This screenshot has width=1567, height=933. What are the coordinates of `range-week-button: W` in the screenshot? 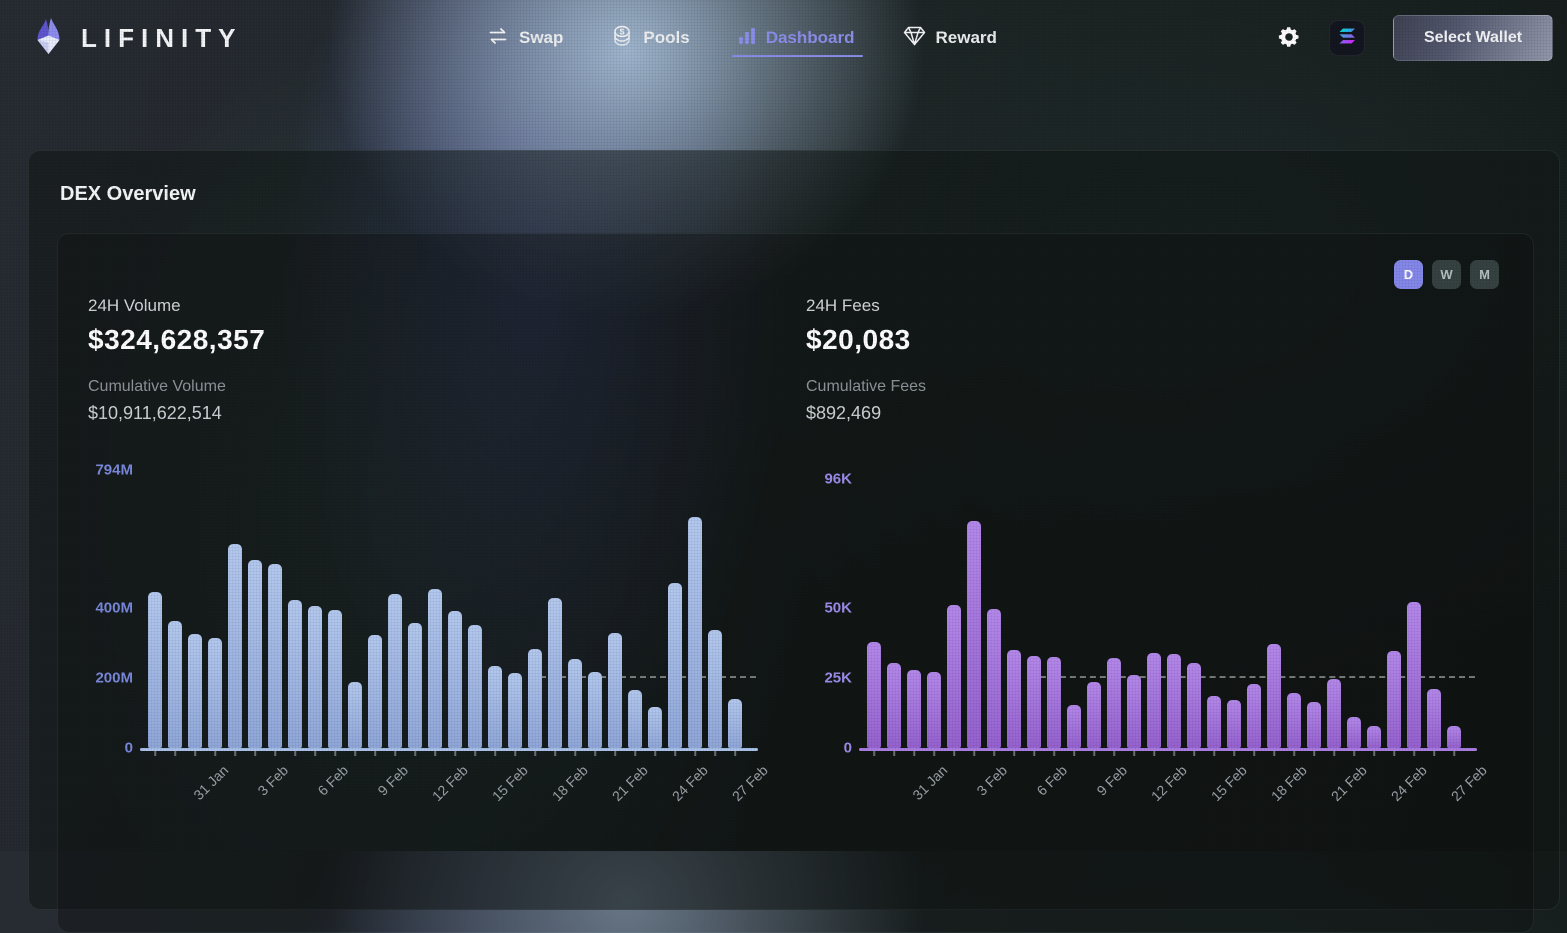 It's located at (1446, 274).